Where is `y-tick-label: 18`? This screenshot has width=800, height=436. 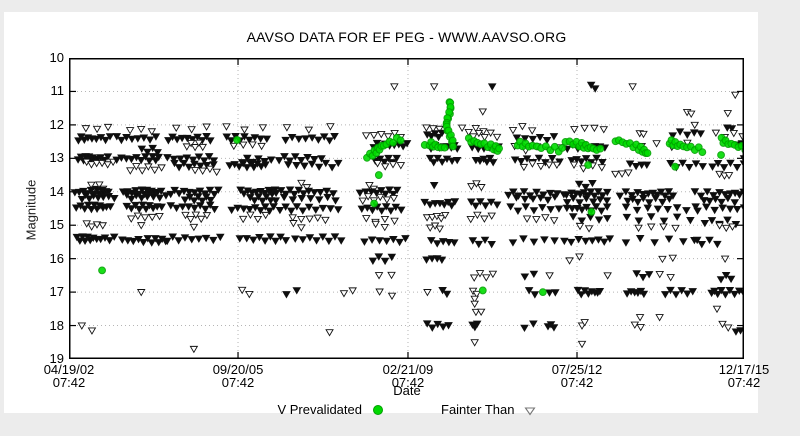
y-tick-label: 18 is located at coordinates (56, 325).